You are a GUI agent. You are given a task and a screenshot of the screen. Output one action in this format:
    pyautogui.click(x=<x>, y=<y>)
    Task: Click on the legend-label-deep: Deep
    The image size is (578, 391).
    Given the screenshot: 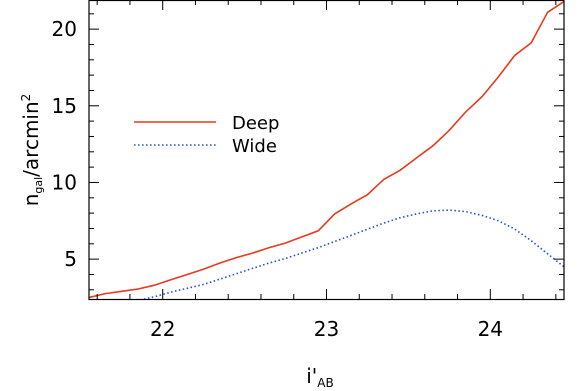 What is the action you would take?
    pyautogui.click(x=255, y=123)
    